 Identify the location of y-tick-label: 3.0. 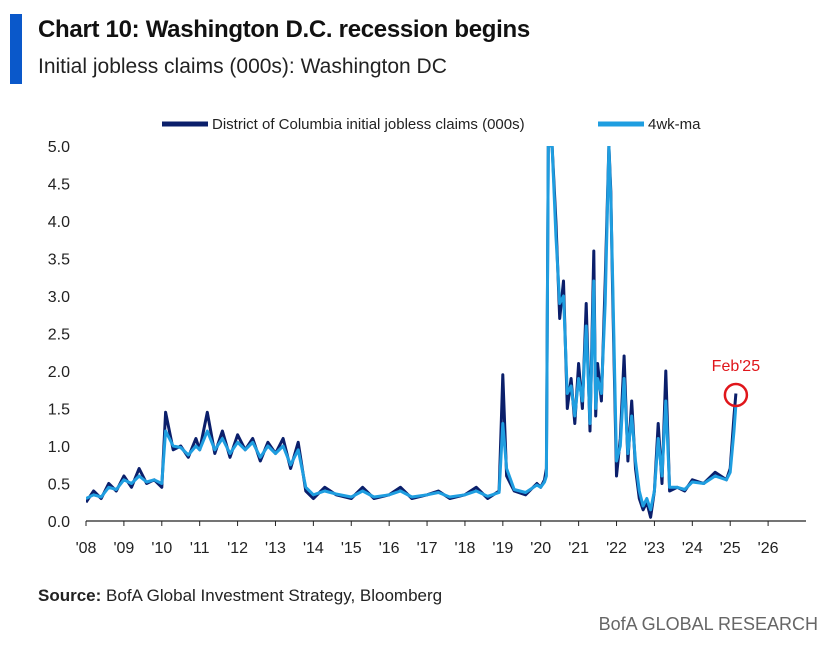
(59, 297).